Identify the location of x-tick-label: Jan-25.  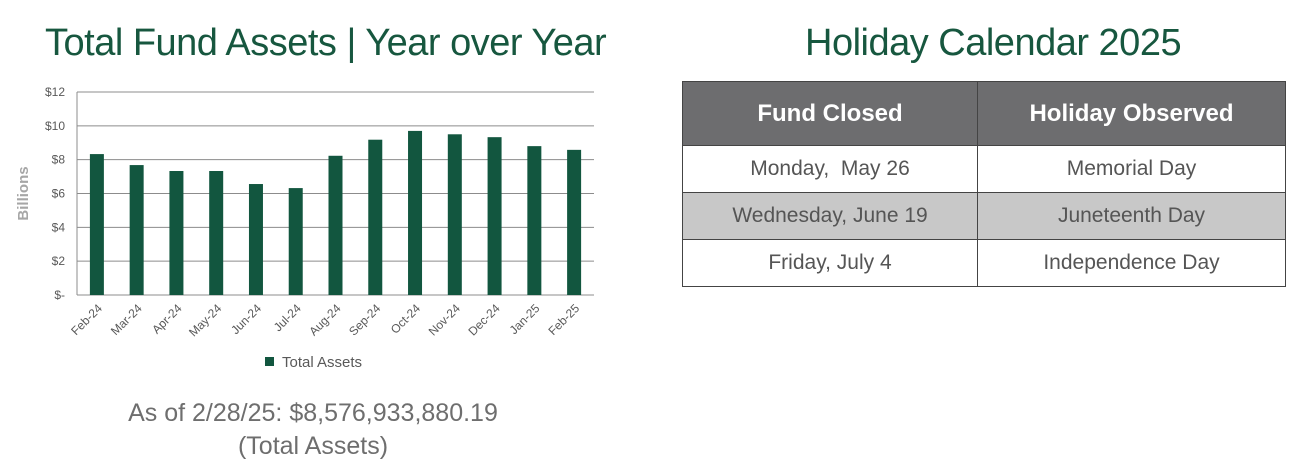
(525, 319).